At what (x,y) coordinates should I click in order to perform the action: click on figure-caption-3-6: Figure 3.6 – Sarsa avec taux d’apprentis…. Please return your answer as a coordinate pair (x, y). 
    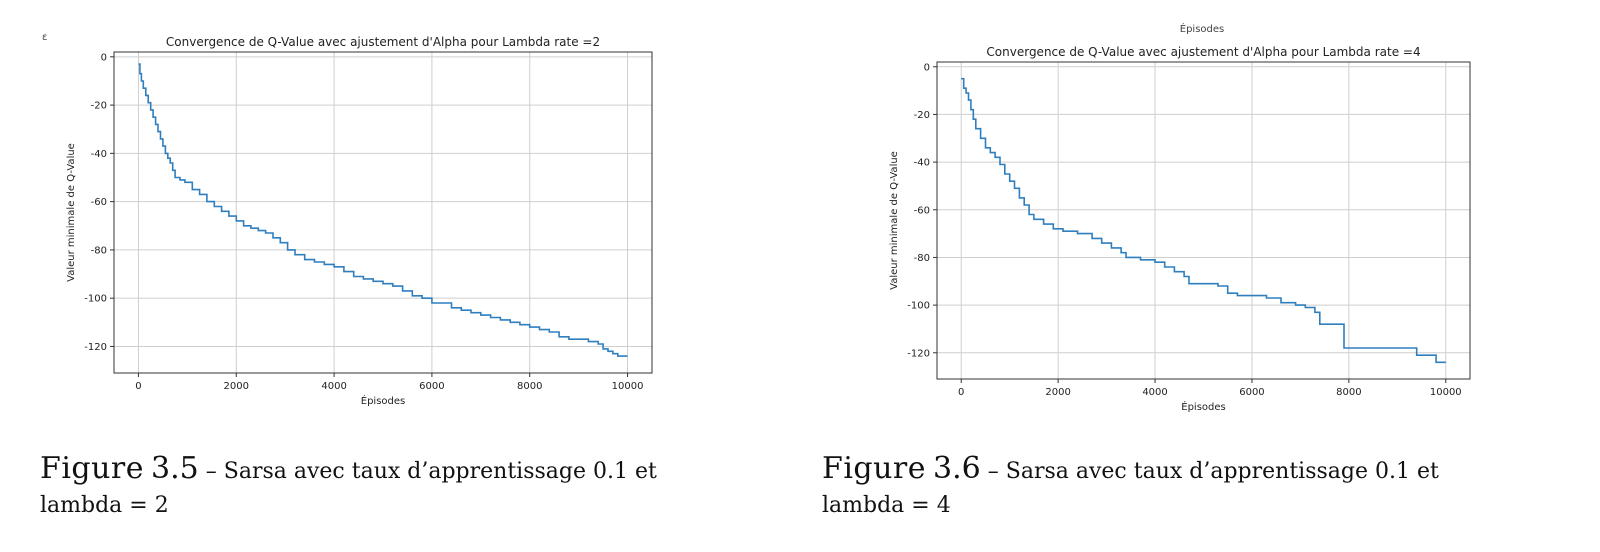
    Looking at the image, I should click on (1192, 487).